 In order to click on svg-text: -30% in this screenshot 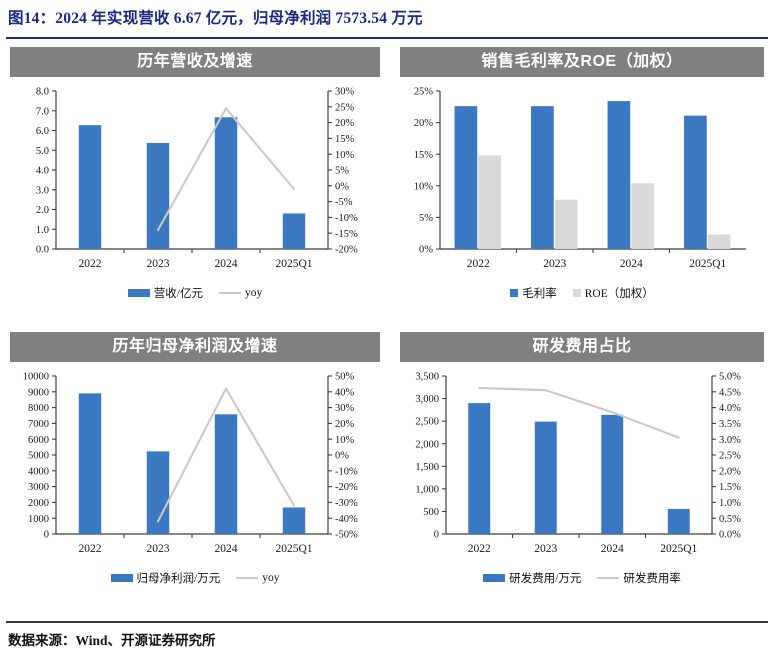, I will do `click(346, 503)`.